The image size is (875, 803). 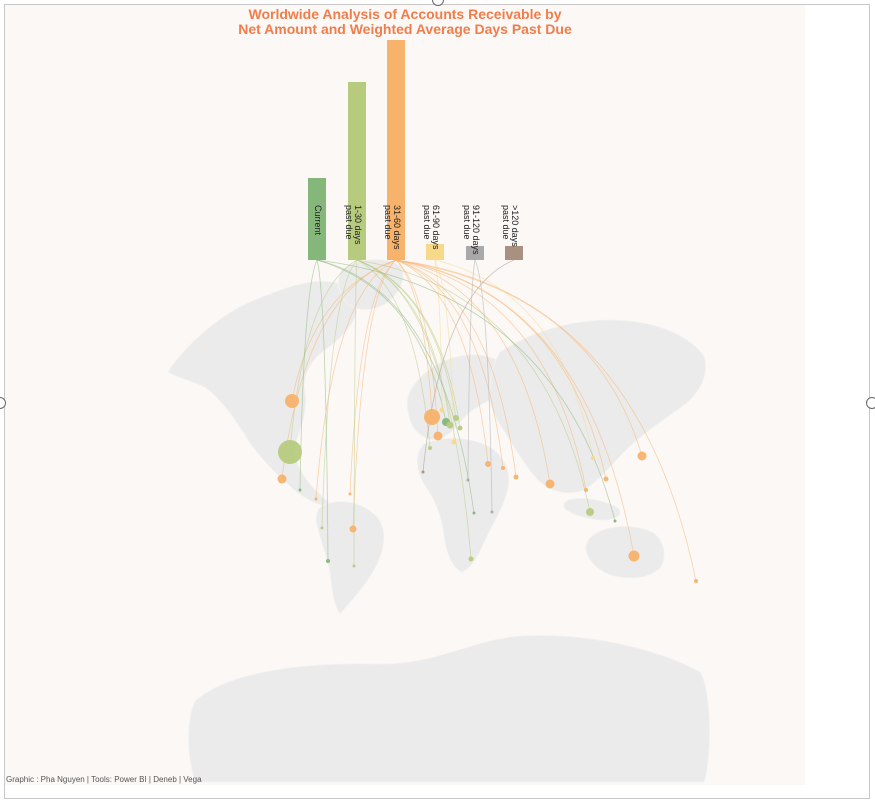 I want to click on bar-current, so click(x=317, y=219).